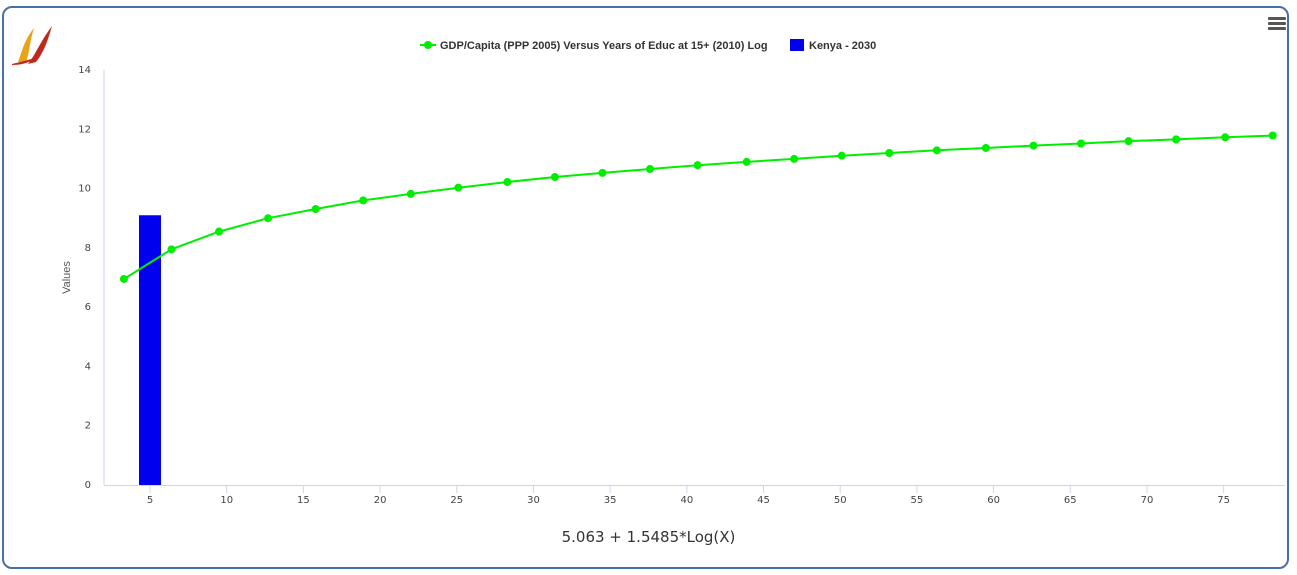 The height and width of the screenshot is (575, 1297). I want to click on y-tick-label: 2, so click(88, 426).